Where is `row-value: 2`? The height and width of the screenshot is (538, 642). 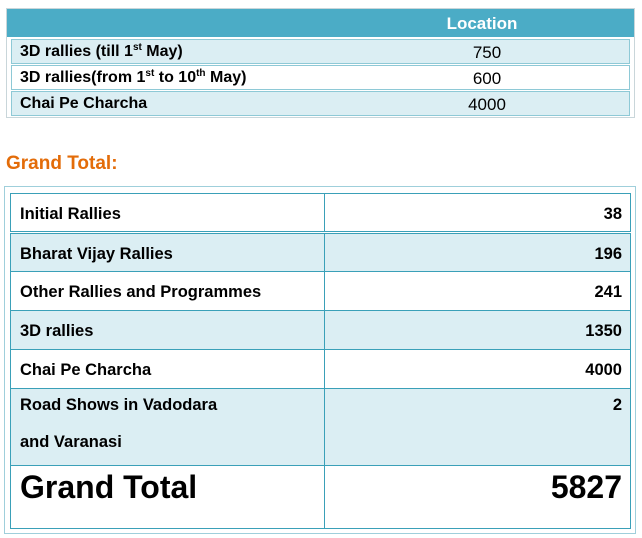
row-value: 2 is located at coordinates (617, 405).